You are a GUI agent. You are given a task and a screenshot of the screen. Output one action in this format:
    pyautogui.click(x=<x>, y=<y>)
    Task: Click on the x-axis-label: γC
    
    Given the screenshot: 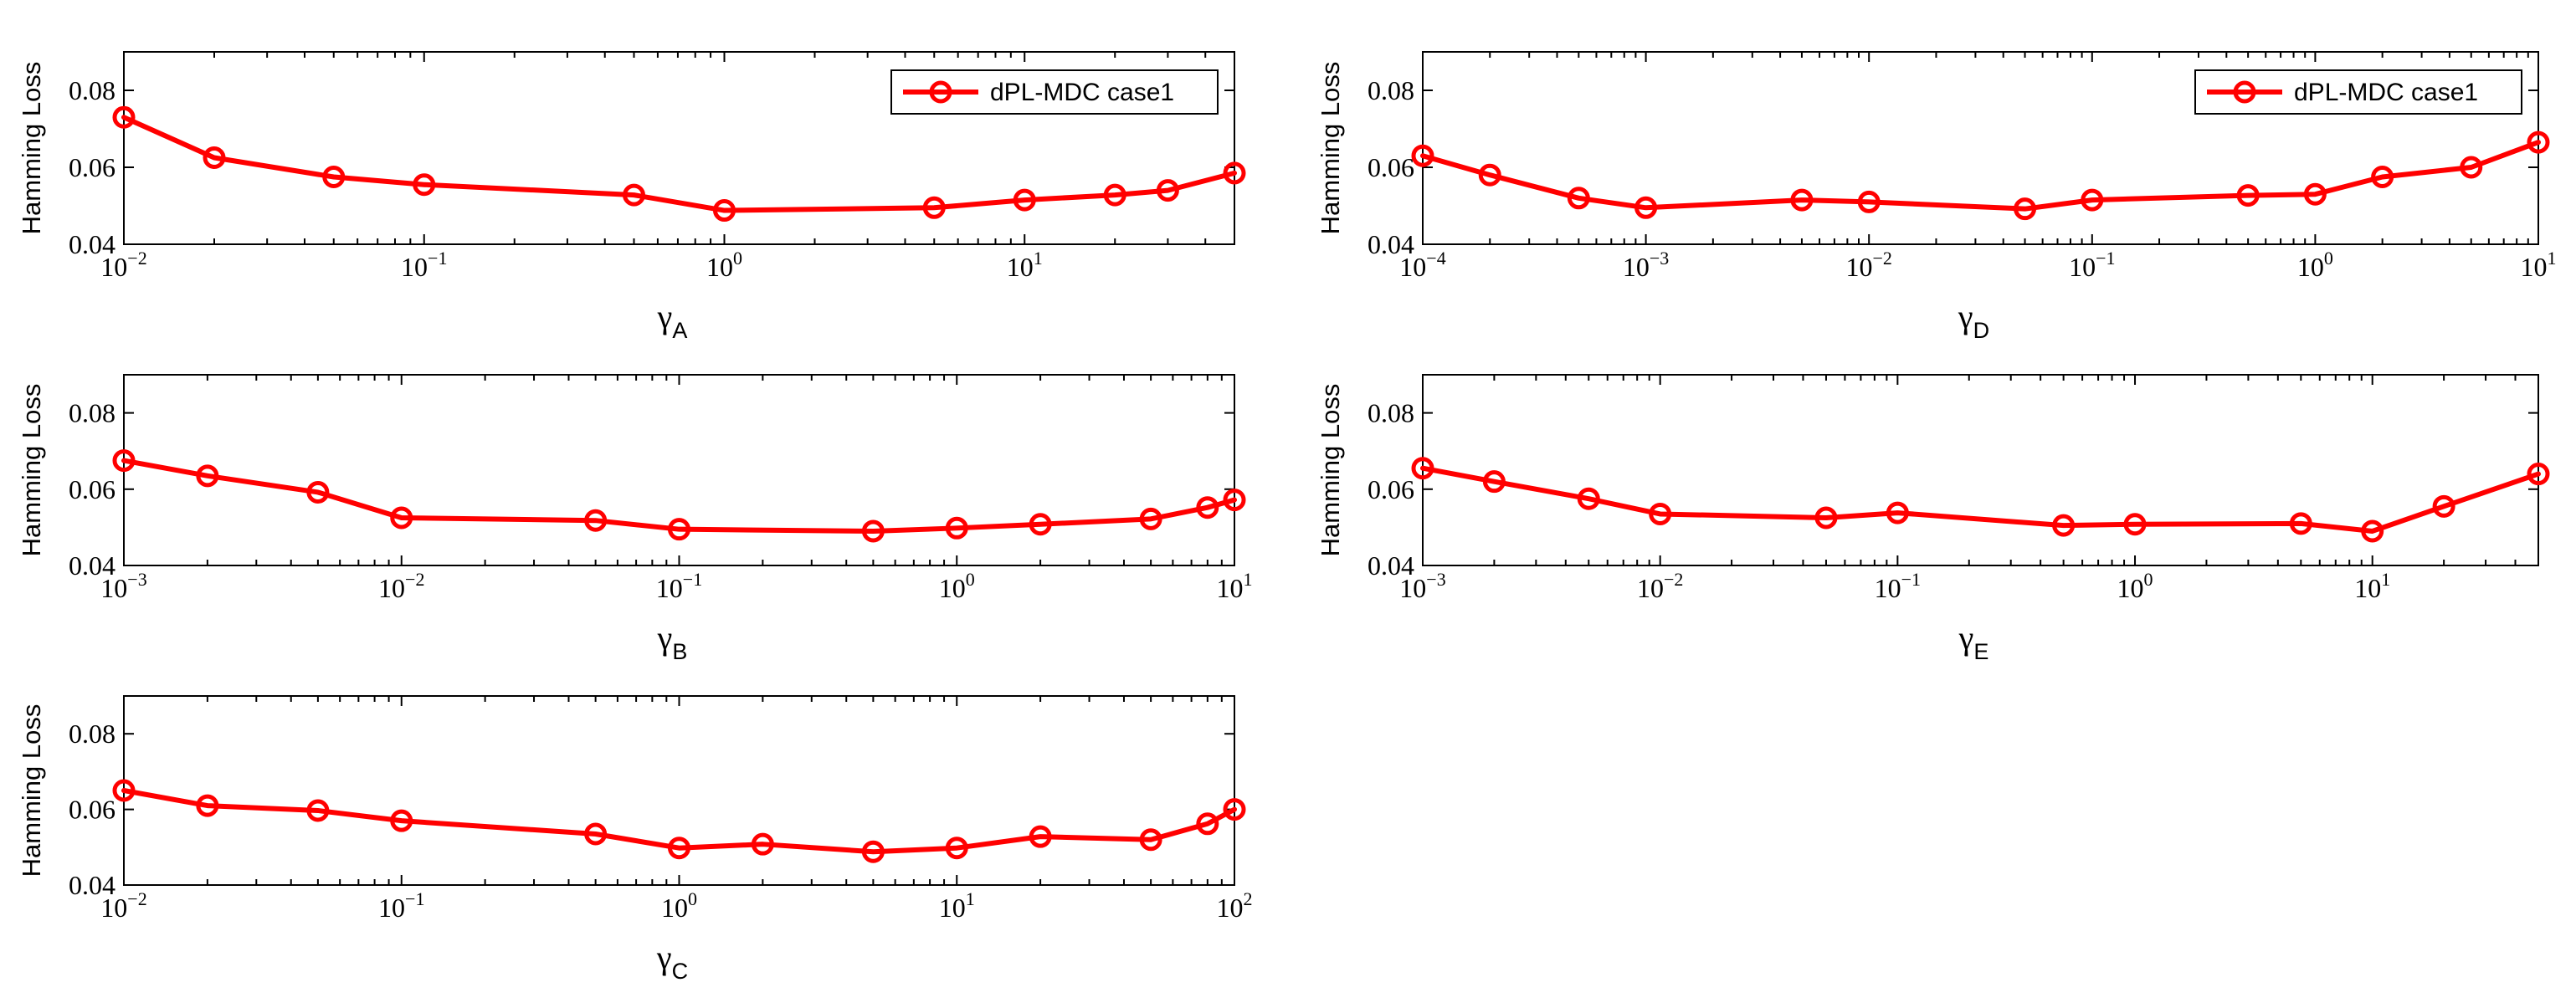 What is the action you would take?
    pyautogui.click(x=672, y=961)
    